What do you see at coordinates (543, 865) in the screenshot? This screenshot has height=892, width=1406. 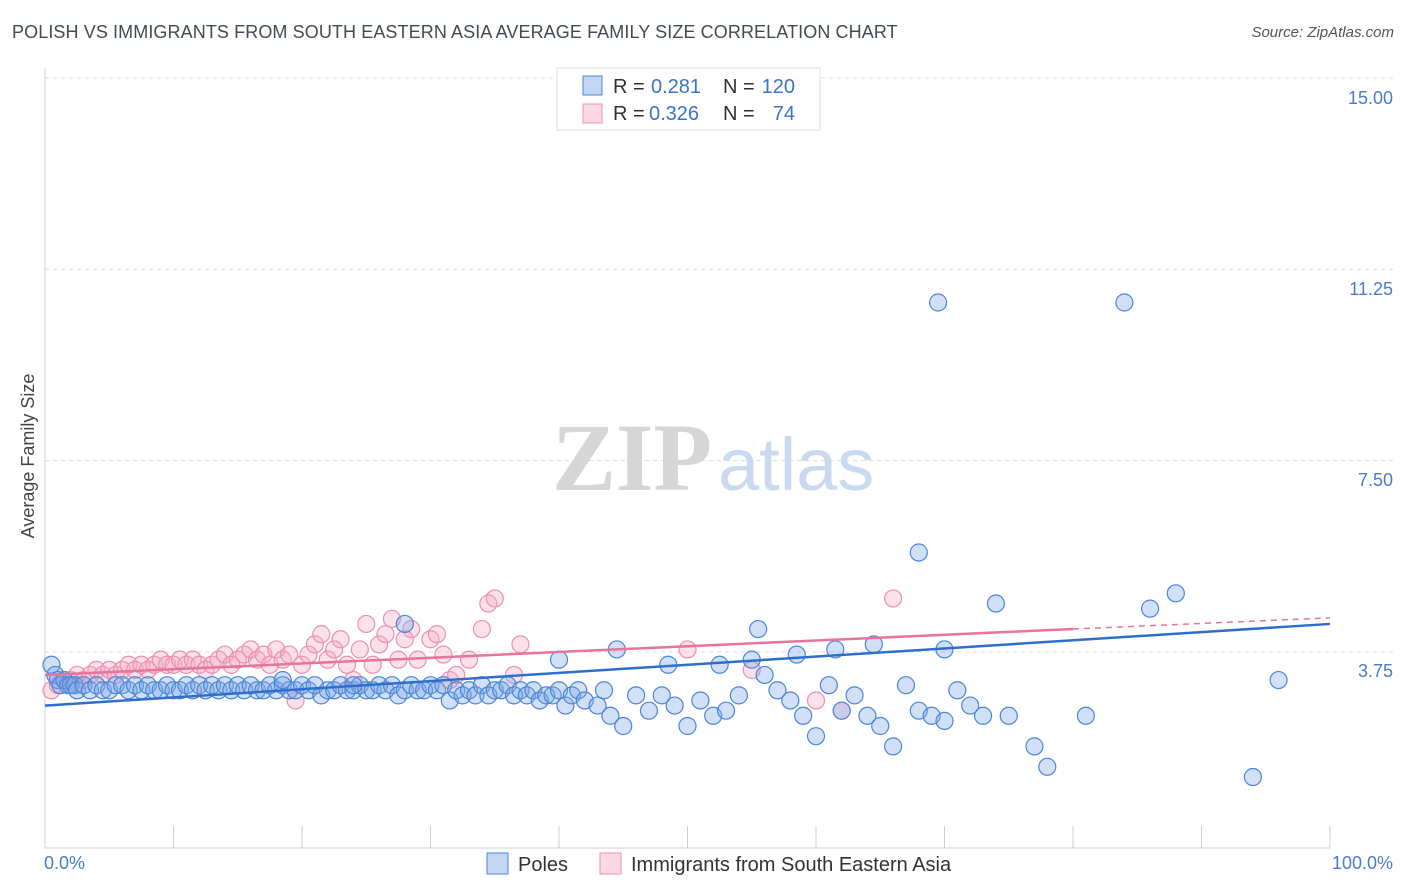 I see `legend-label-poles: Poles` at bounding box center [543, 865].